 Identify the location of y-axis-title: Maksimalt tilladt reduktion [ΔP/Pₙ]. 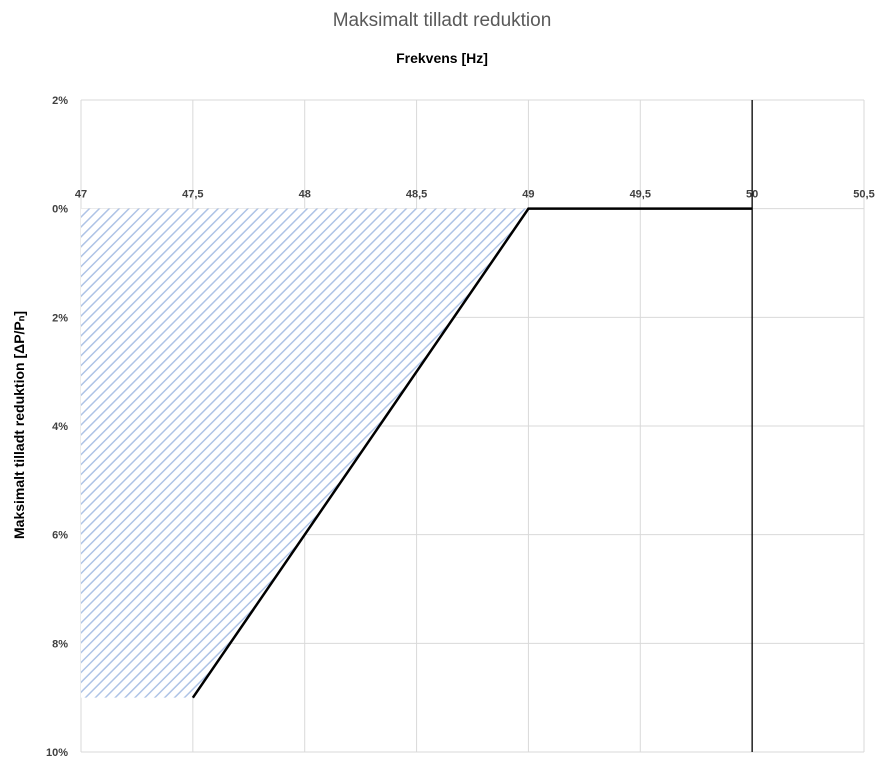
(19, 425).